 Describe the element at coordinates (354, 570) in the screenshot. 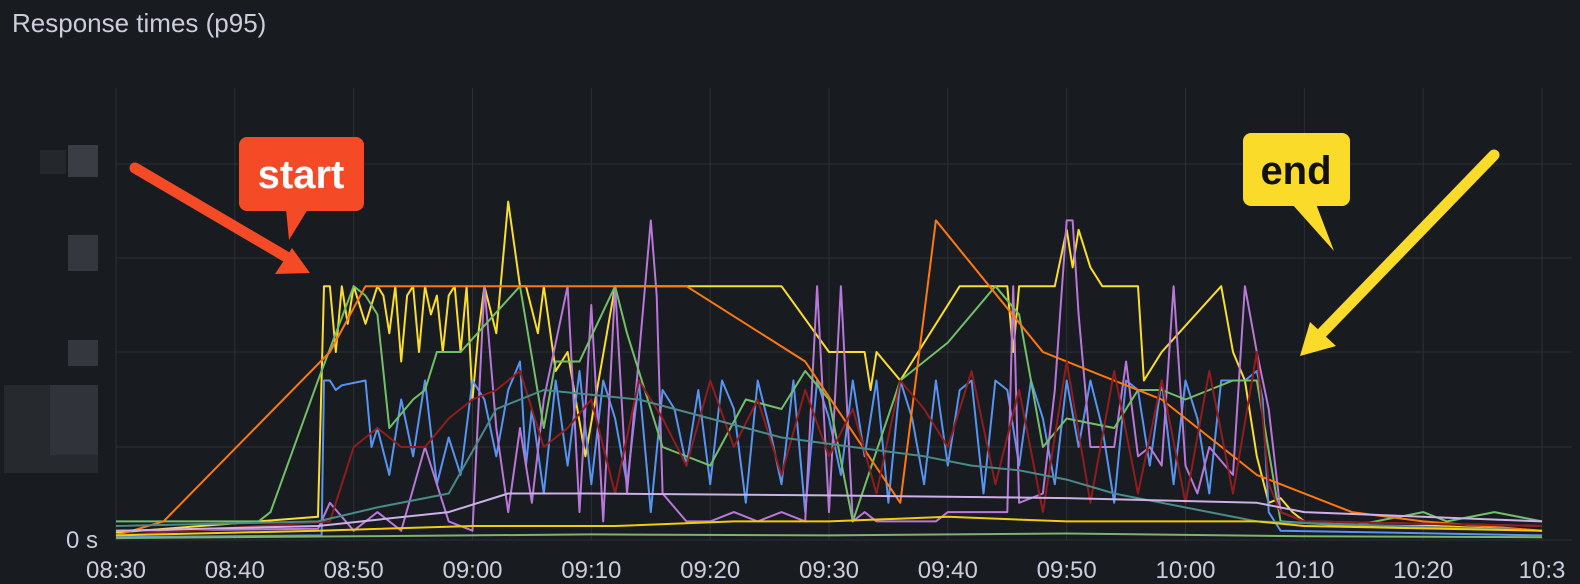

I see `x-tick-label: 08:50` at that location.